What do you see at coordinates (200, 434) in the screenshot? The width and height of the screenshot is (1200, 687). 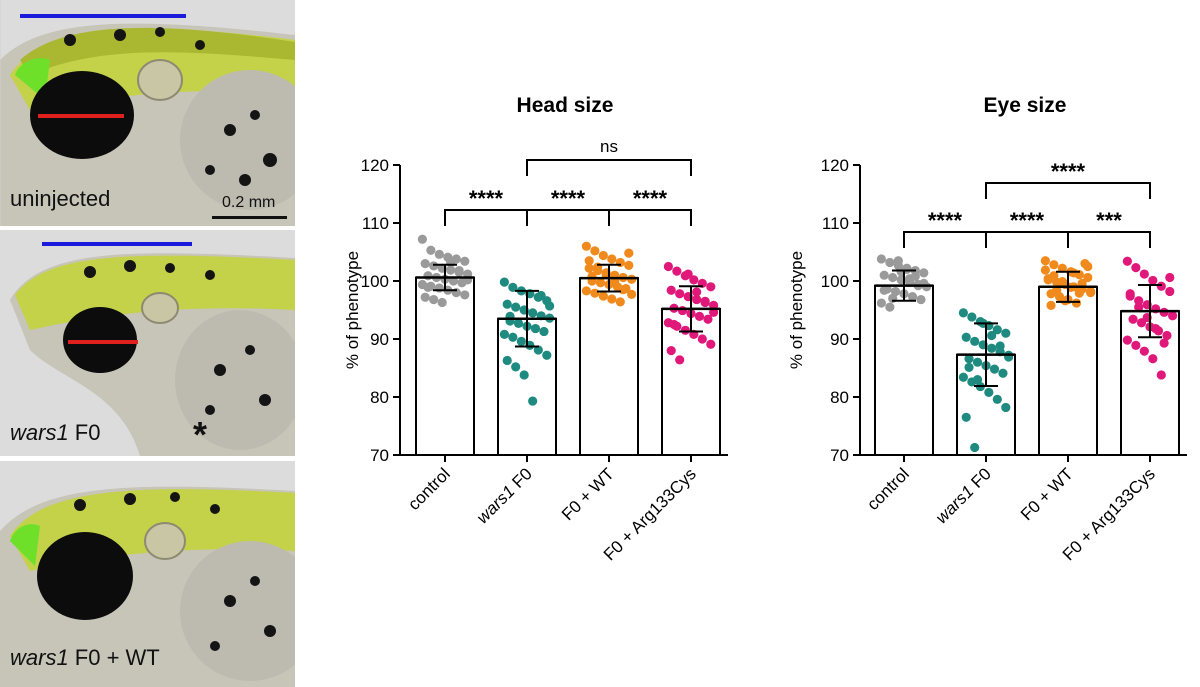 I see `asterisk-marker: *` at bounding box center [200, 434].